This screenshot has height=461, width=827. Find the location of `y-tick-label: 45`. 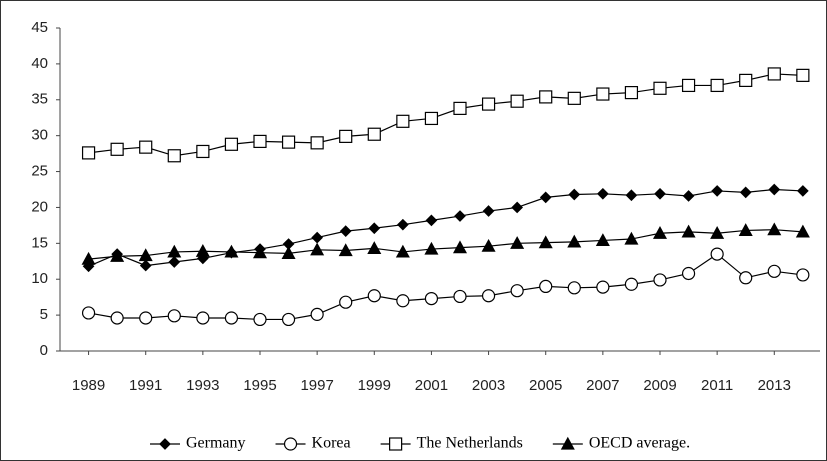

y-tick-label: 45 is located at coordinates (39, 27).